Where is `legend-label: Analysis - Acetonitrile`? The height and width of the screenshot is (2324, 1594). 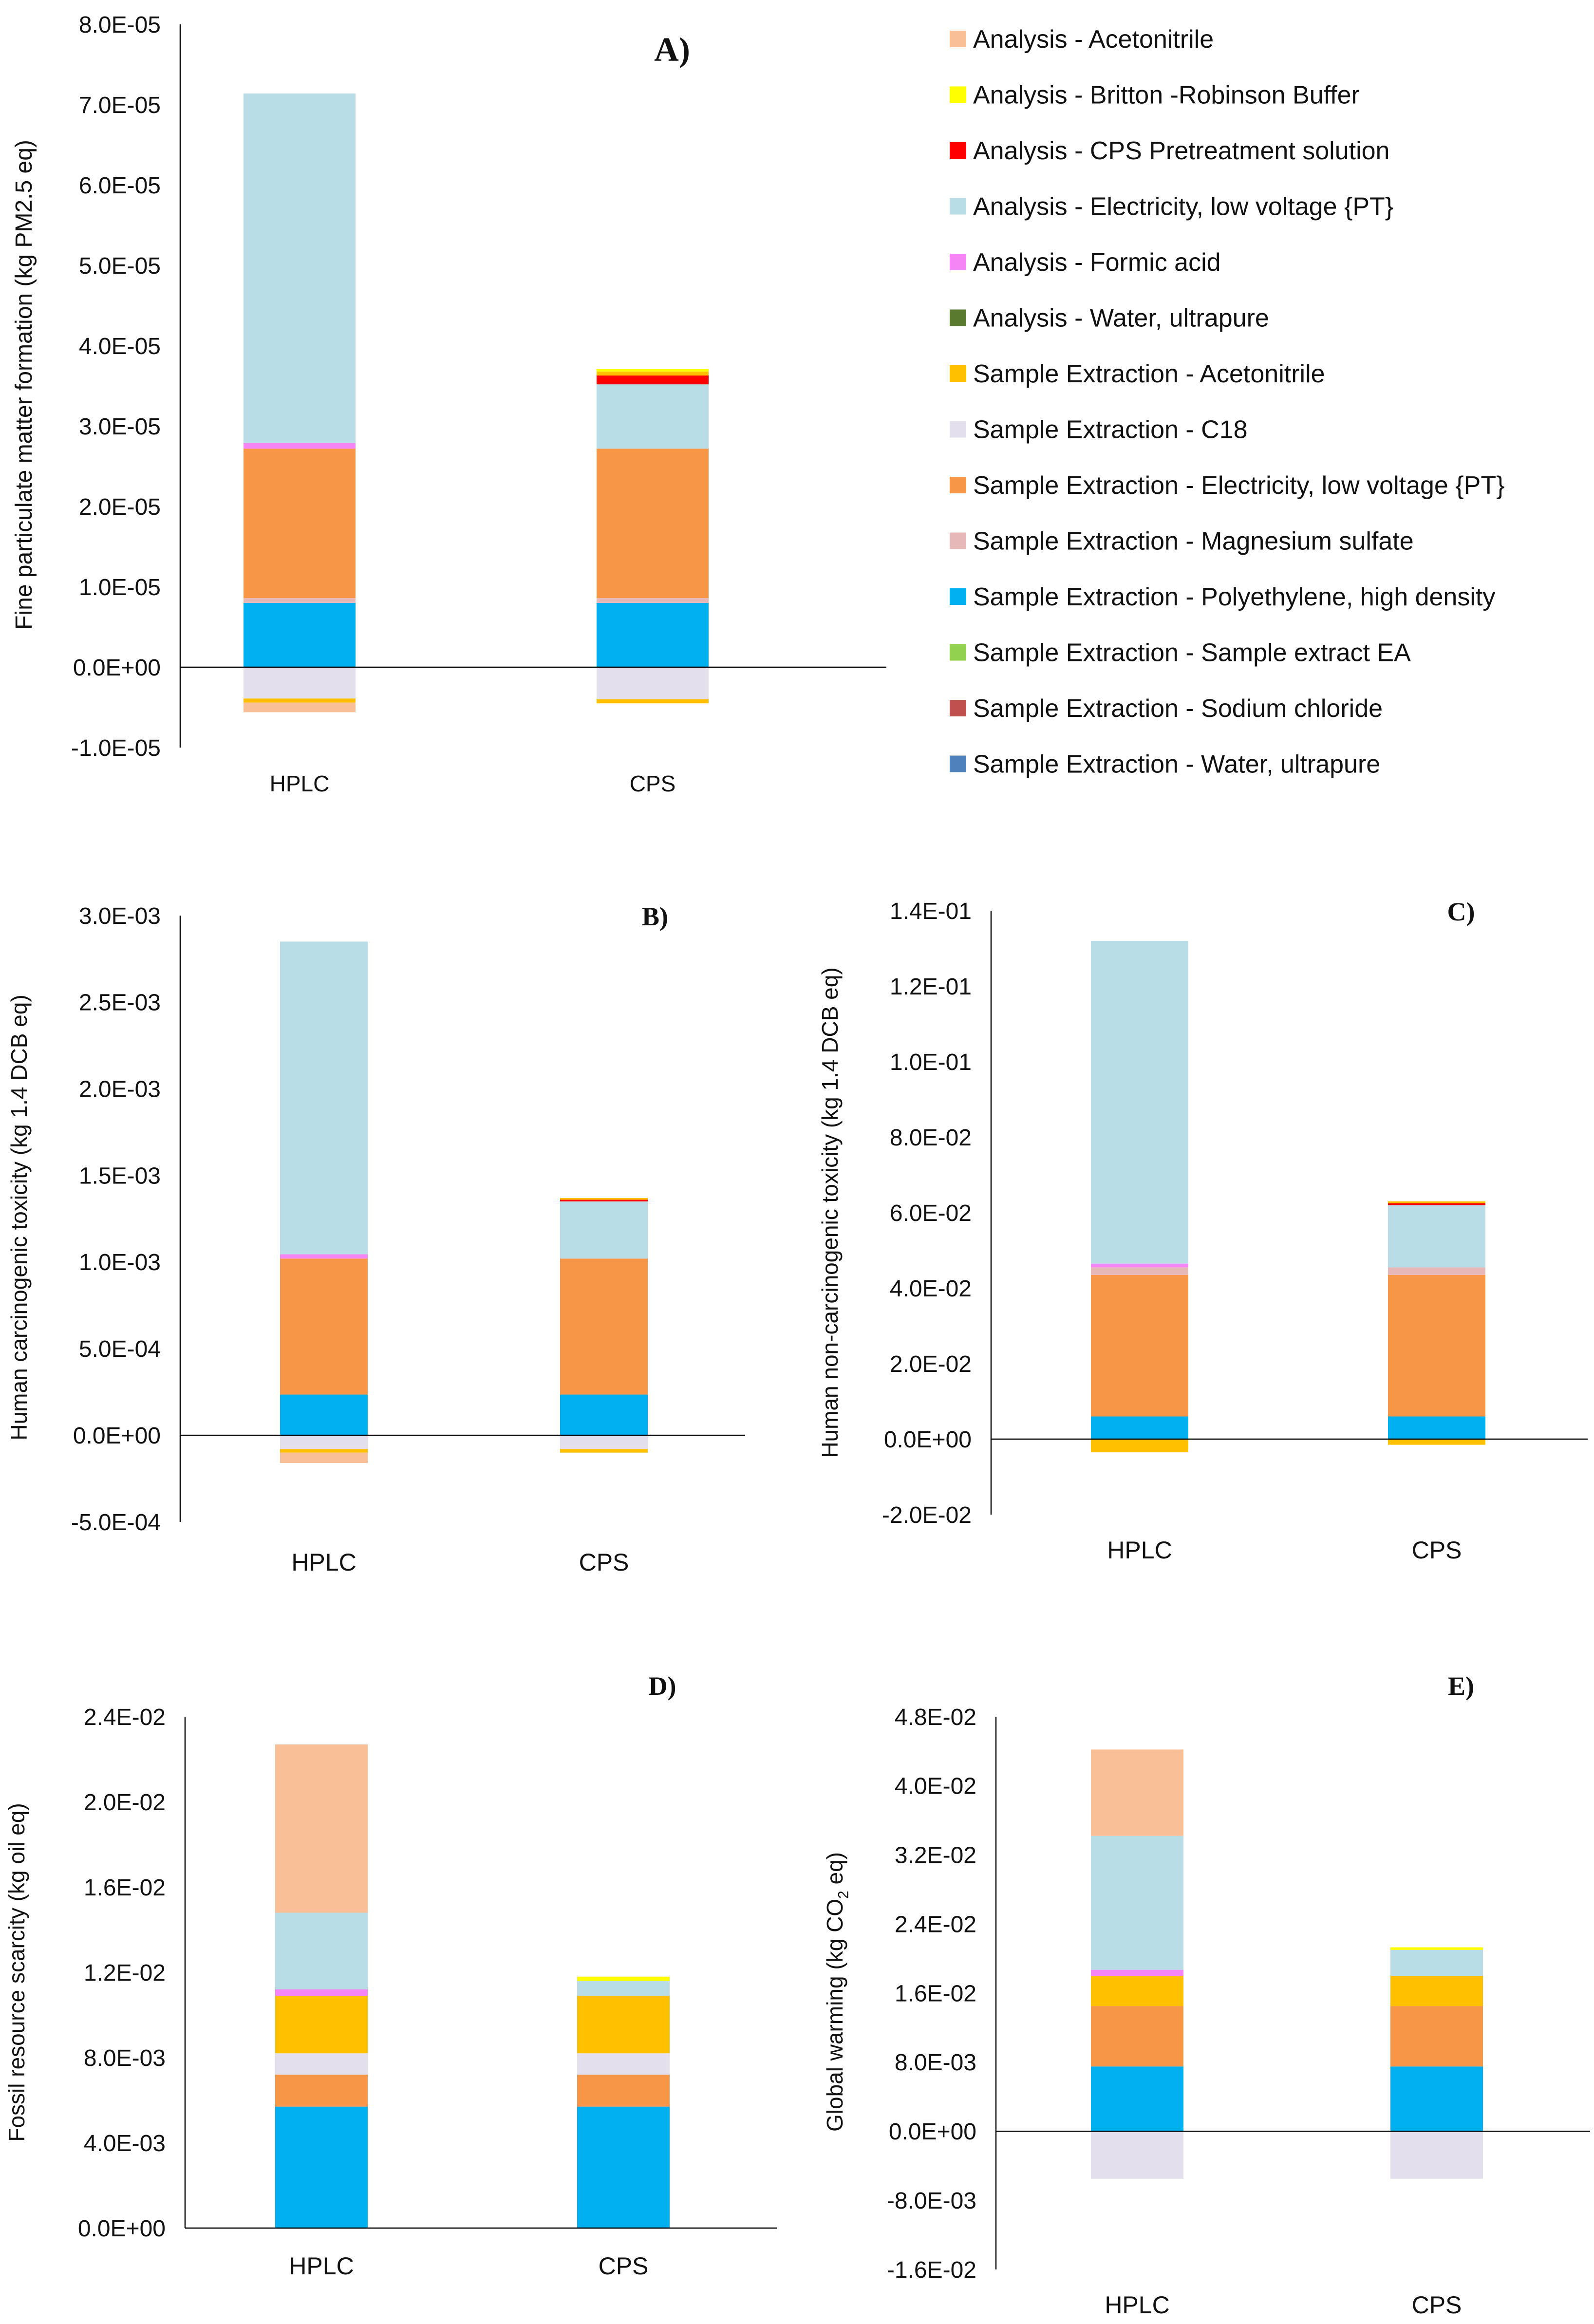
legend-label: Analysis - Acetonitrile is located at coordinates (1094, 39).